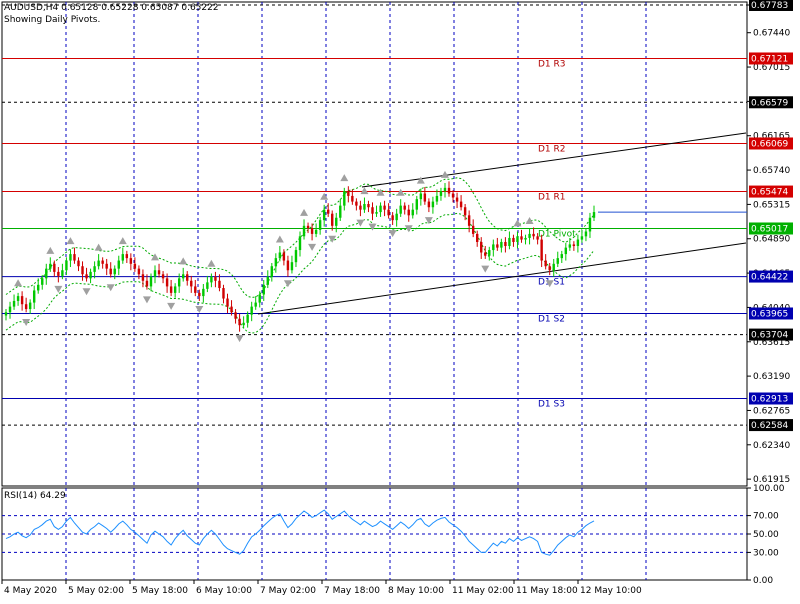 This screenshot has width=800, height=604. Describe the element at coordinates (557, 234) in the screenshot. I see `pivot-level-label: D1 Pivot` at that location.